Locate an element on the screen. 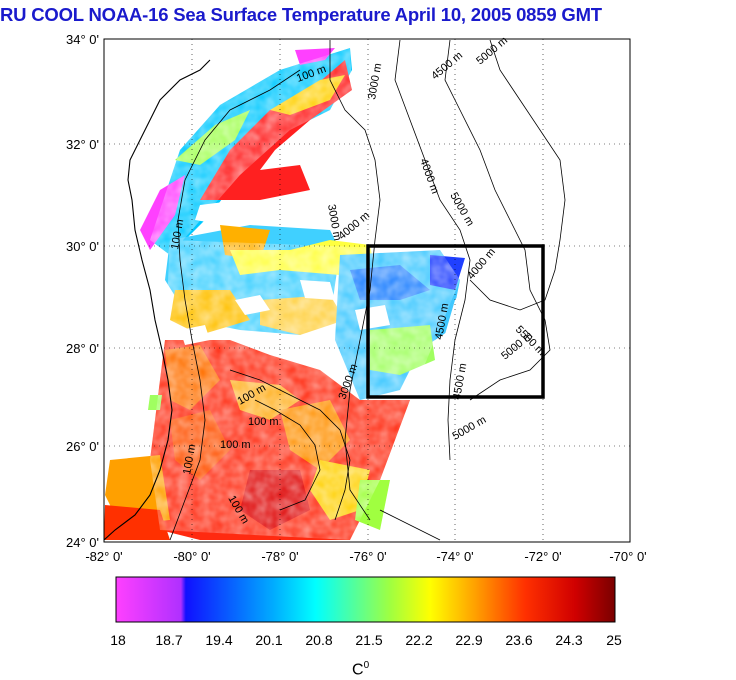 The width and height of the screenshot is (736, 680). colorbar-tick: 21.5 is located at coordinates (369, 640).